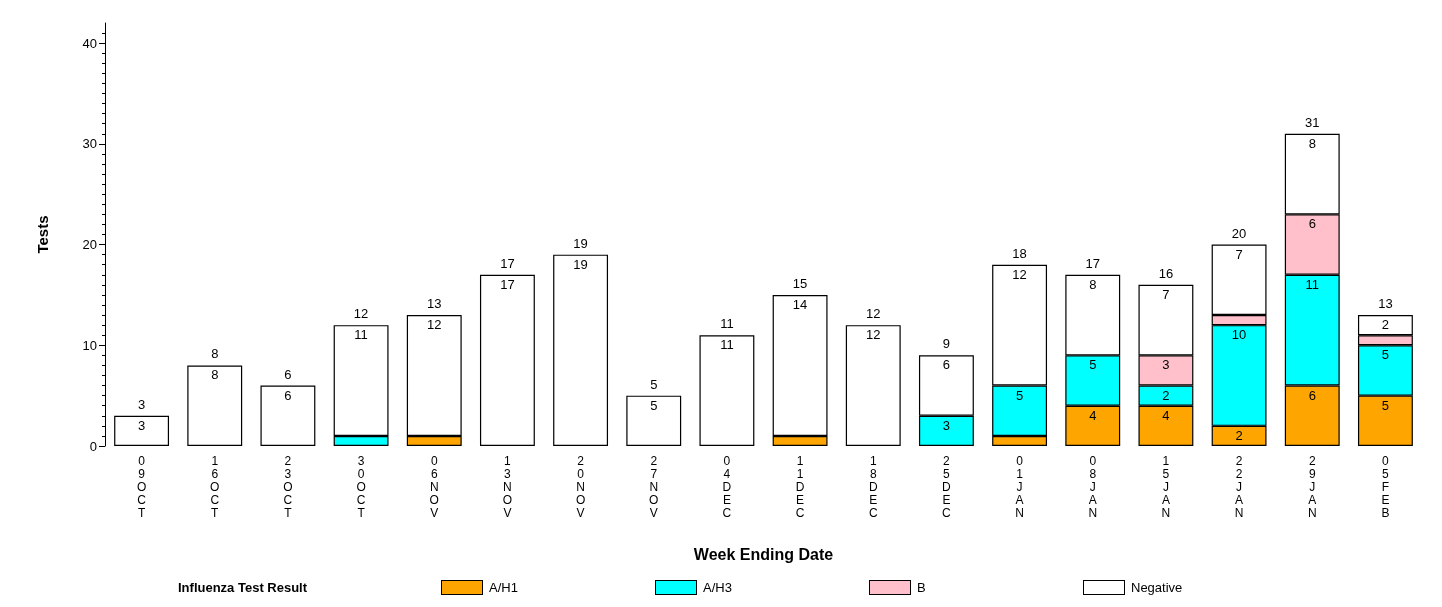 This screenshot has width=1442, height=607. What do you see at coordinates (1093, 486) in the screenshot?
I see `x-tick-label: 08JAN` at bounding box center [1093, 486].